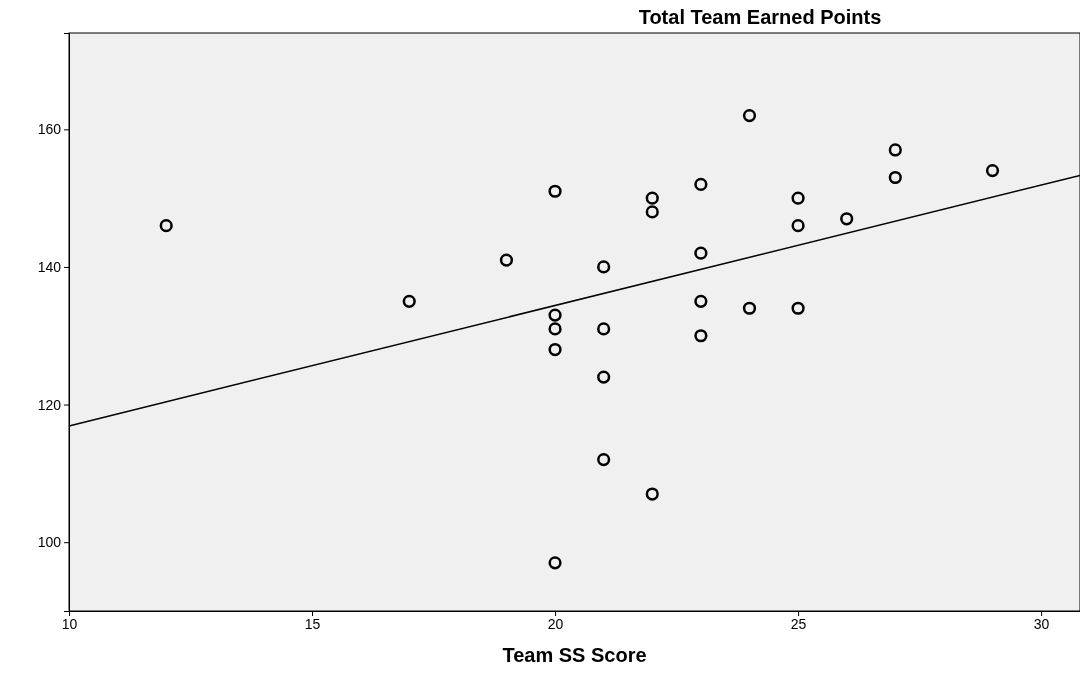  What do you see at coordinates (312, 623) in the screenshot?
I see `x-tick-label: 15` at bounding box center [312, 623].